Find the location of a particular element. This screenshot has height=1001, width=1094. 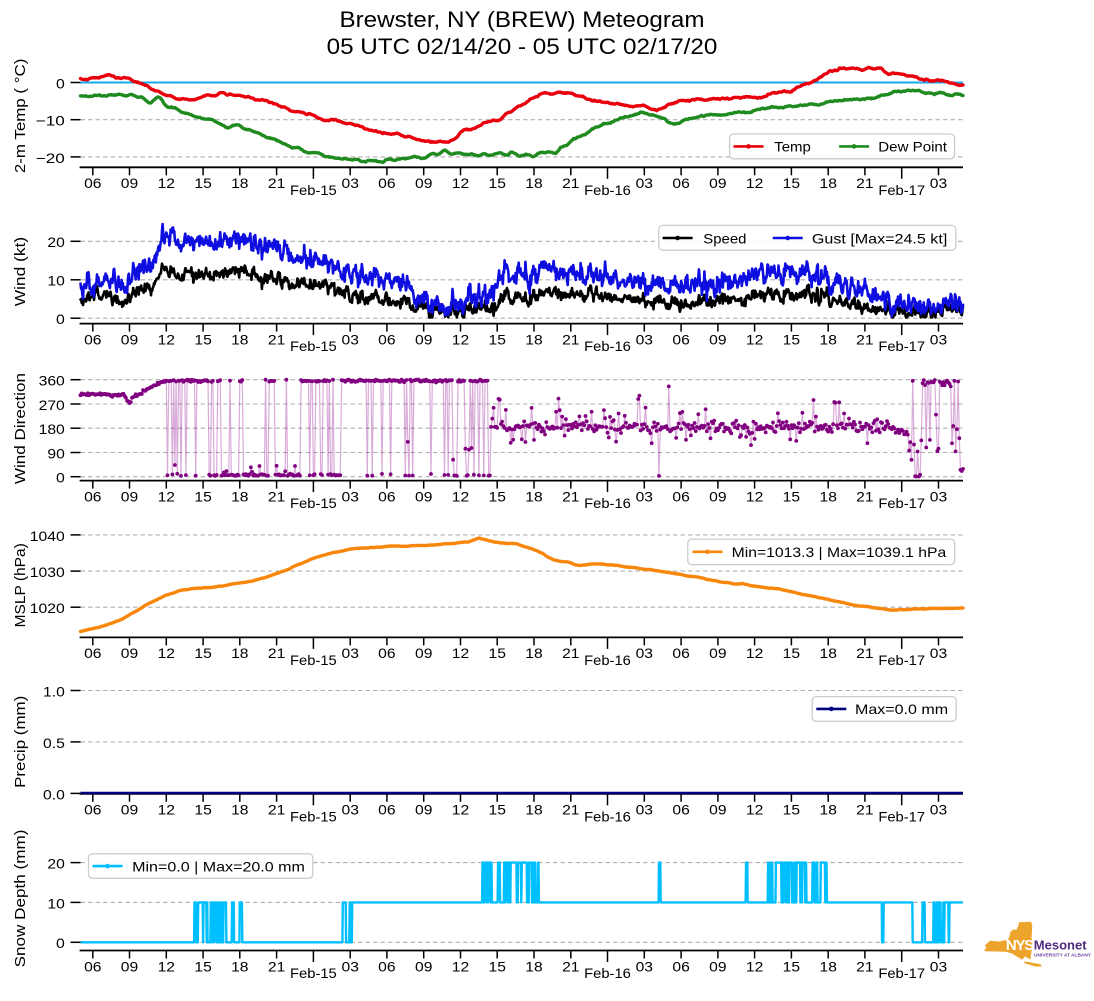

svg-text: 90 is located at coordinates (56, 453).